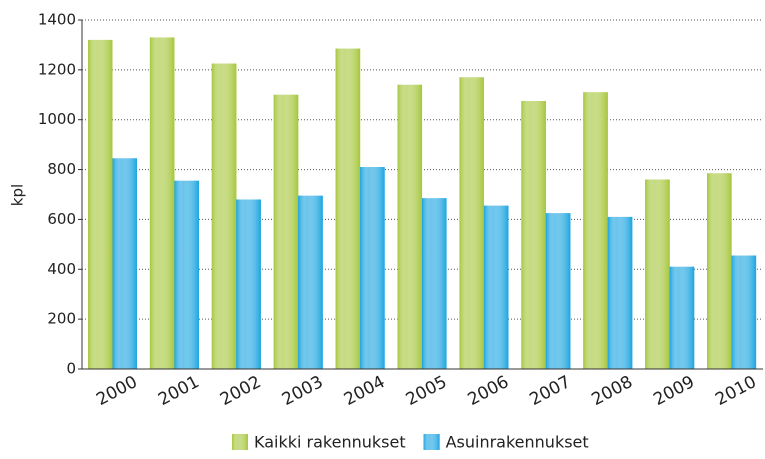 This screenshot has width=765, height=459. Describe the element at coordinates (117, 391) in the screenshot. I see `x-tick-label: 2000` at that location.